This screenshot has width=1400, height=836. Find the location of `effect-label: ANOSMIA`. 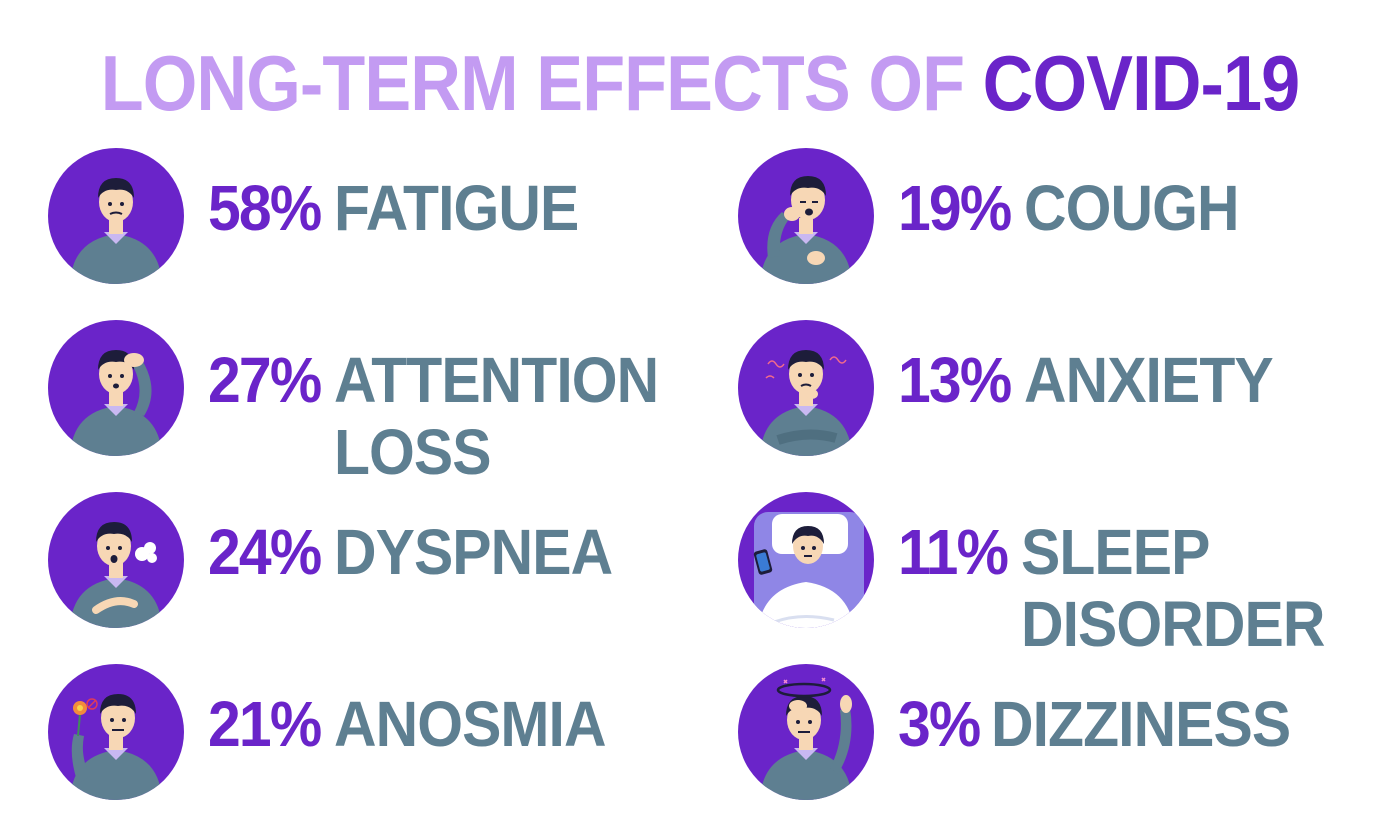

effect-label: ANOSMIA is located at coordinates (470, 724).